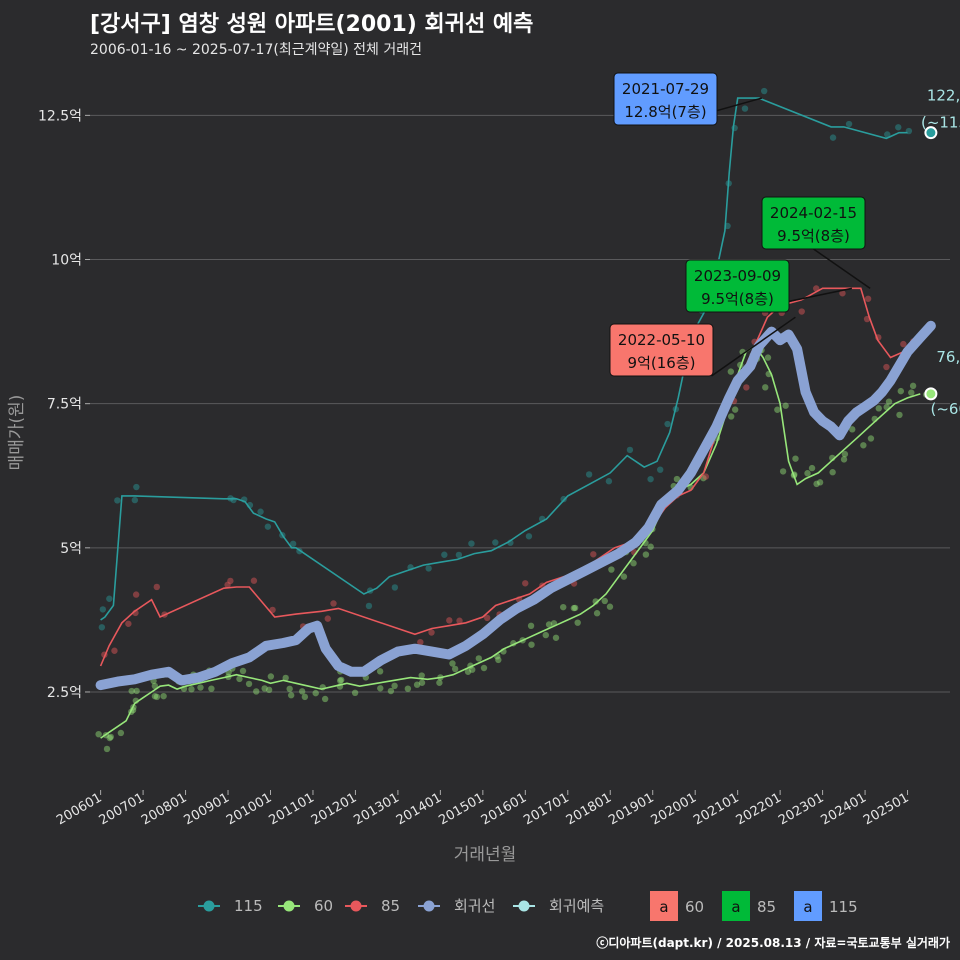 Image resolution: width=960 pixels, height=960 pixels. Describe the element at coordinates (256, 50) in the screenshot. I see `chart-subtitle: 2006-01-16 ~ 2025-07-17(최근계약일) 전체 거래건` at that location.